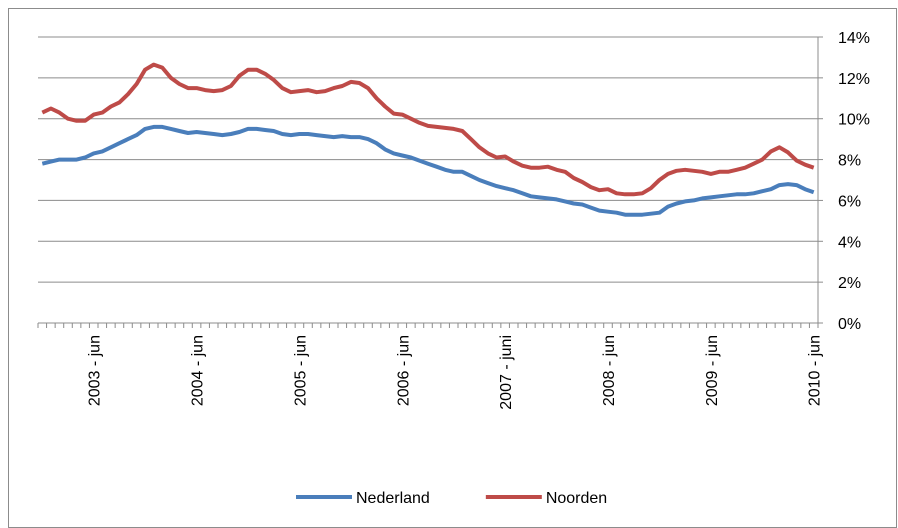 The width and height of the screenshot is (898, 528). Describe the element at coordinates (506, 372) in the screenshot. I see `x-tick-label: 2007 - juni` at that location.